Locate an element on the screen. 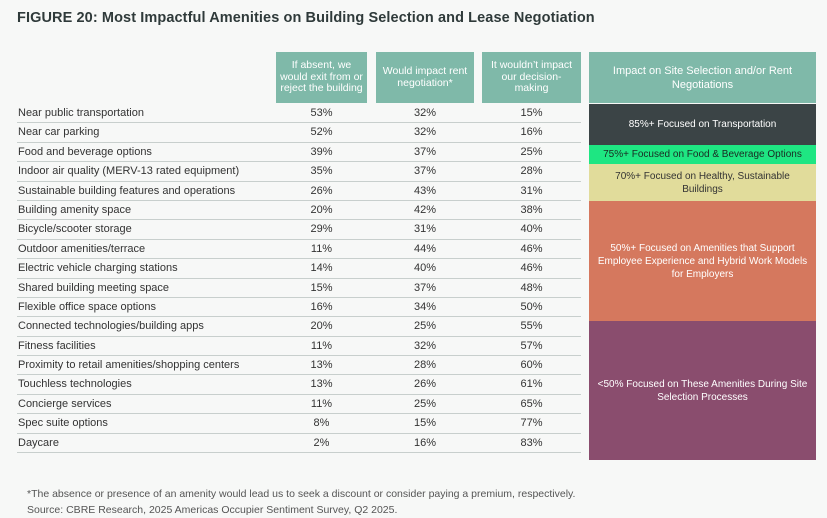  table-row: Fitness facilities 11% 32% 57% is located at coordinates (299, 347).